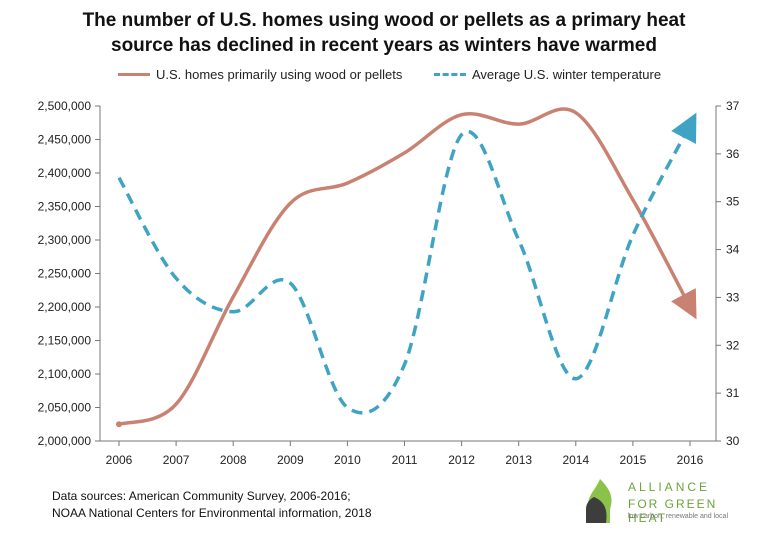  Describe the element at coordinates (669, 487) in the screenshot. I see `logo-name-line-1: ALLIANCE` at that location.